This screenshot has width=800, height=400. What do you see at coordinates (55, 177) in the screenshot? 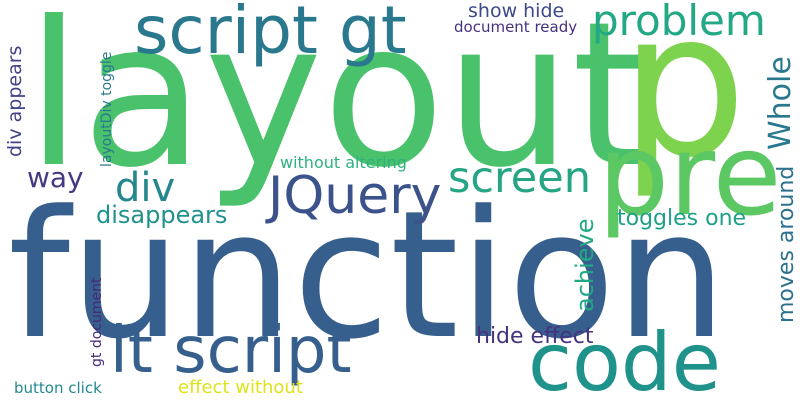
I see `word-way: way` at bounding box center [55, 177].